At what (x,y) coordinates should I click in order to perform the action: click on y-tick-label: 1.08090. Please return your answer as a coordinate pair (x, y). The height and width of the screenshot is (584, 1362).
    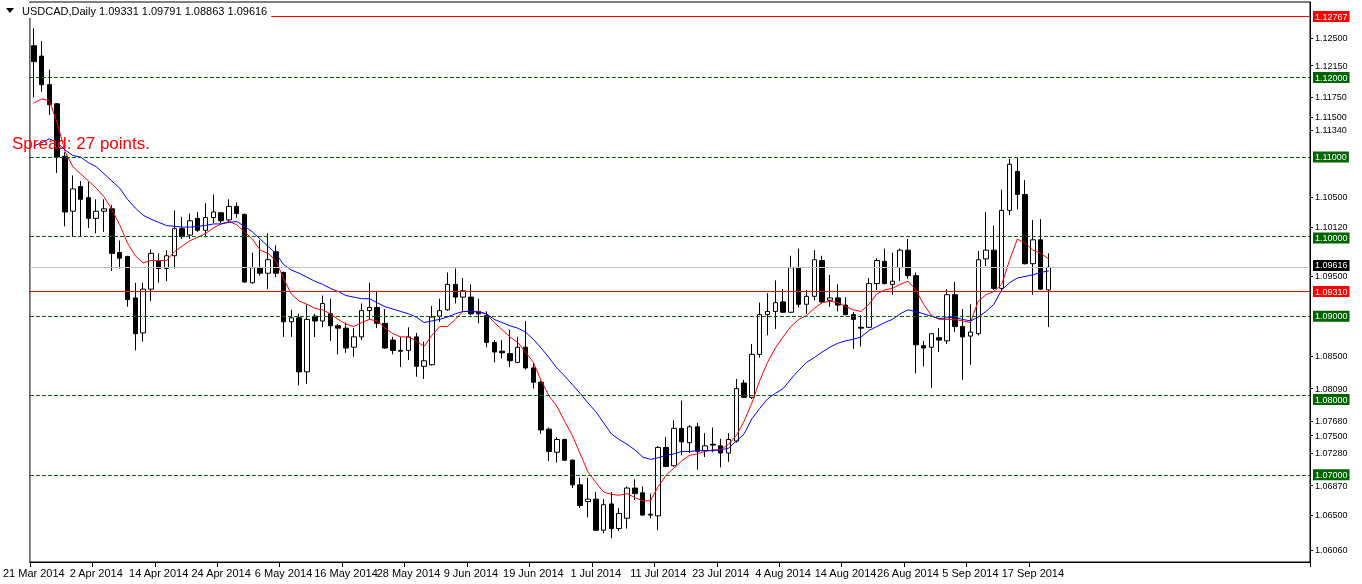
    Looking at the image, I should click on (1331, 388).